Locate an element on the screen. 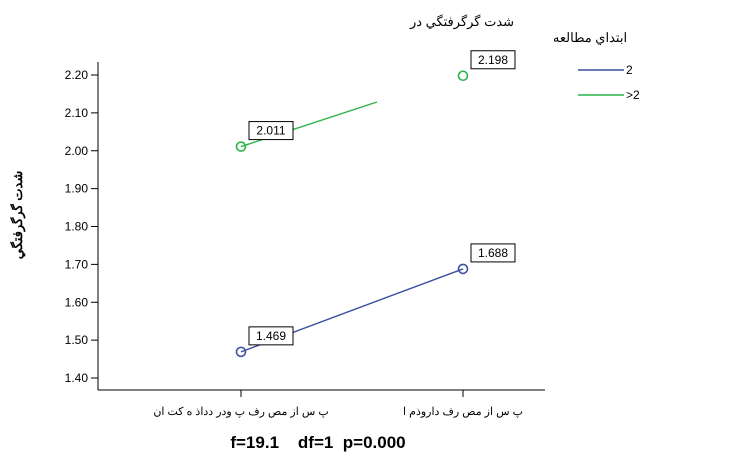 This screenshot has height=459, width=744. series-gt2-data-label: 2.011 is located at coordinates (271, 131).